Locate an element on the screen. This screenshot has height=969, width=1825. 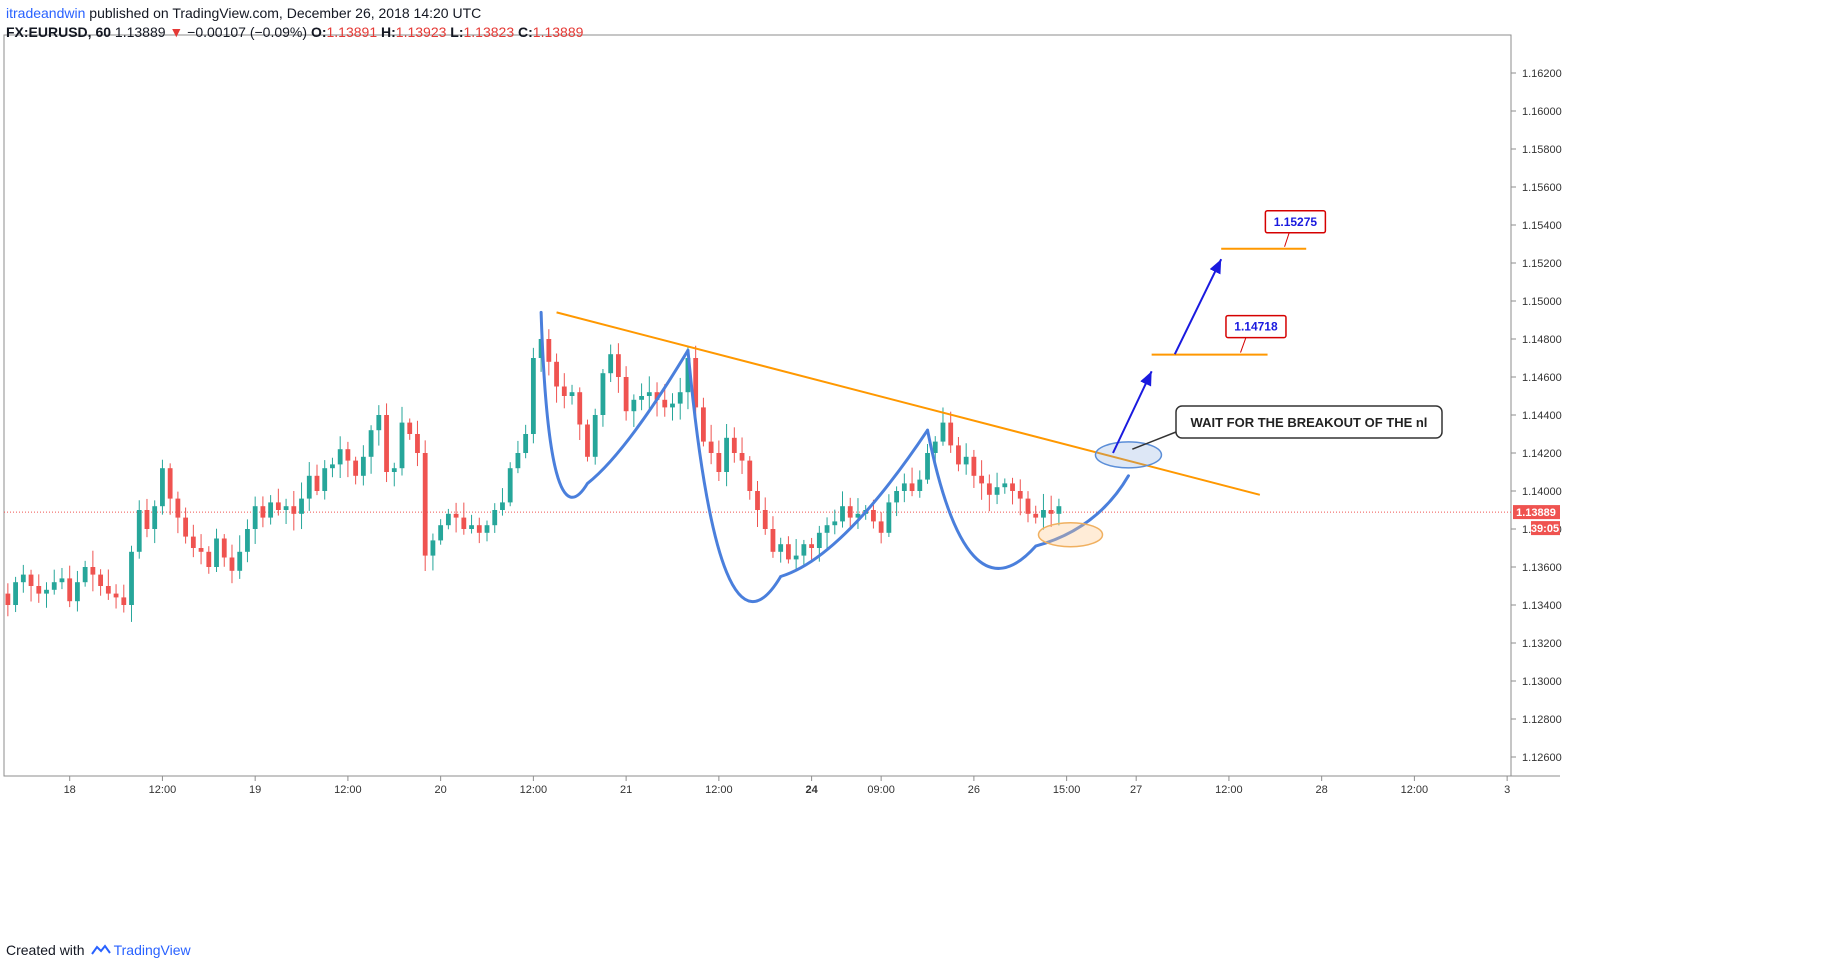
head-curve is located at coordinates (808, 476).